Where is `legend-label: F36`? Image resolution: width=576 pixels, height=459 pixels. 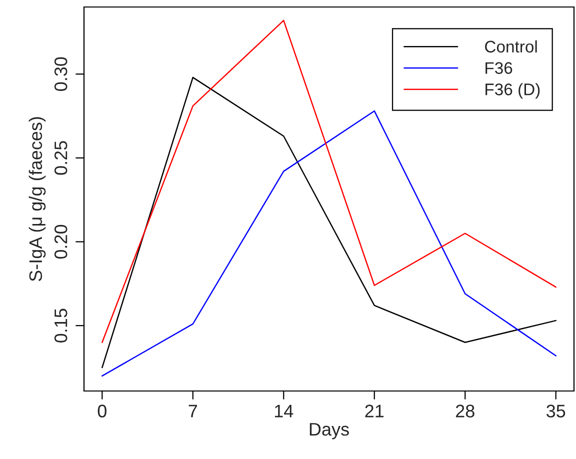 legend-label: F36 is located at coordinates (499, 68).